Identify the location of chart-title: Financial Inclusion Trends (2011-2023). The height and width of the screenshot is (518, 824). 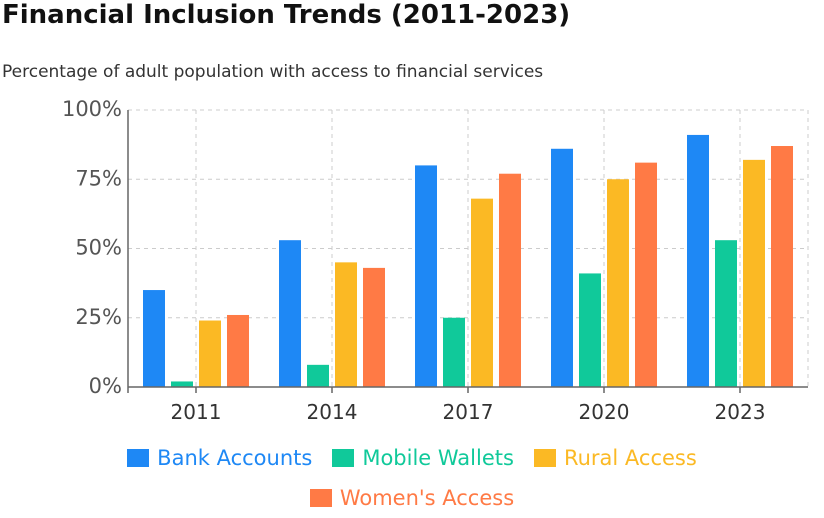
(286, 15).